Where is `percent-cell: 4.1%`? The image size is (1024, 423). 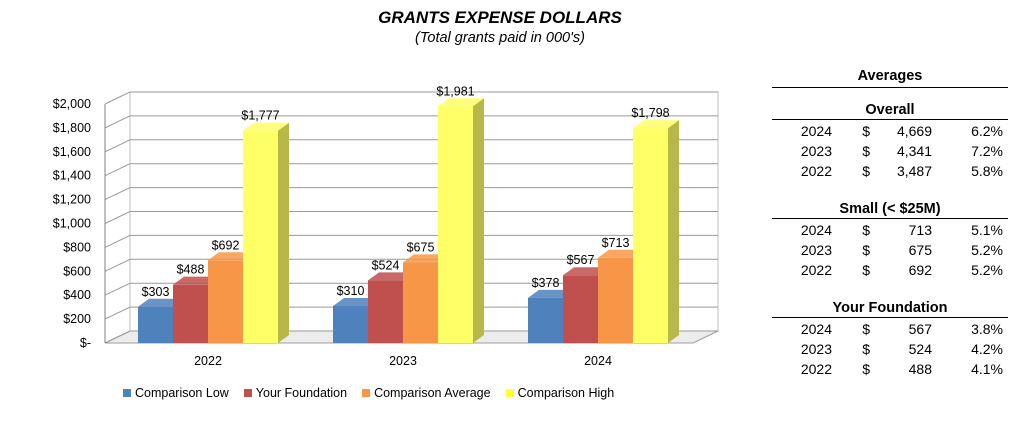 percent-cell: 4.1% is located at coordinates (987, 369).